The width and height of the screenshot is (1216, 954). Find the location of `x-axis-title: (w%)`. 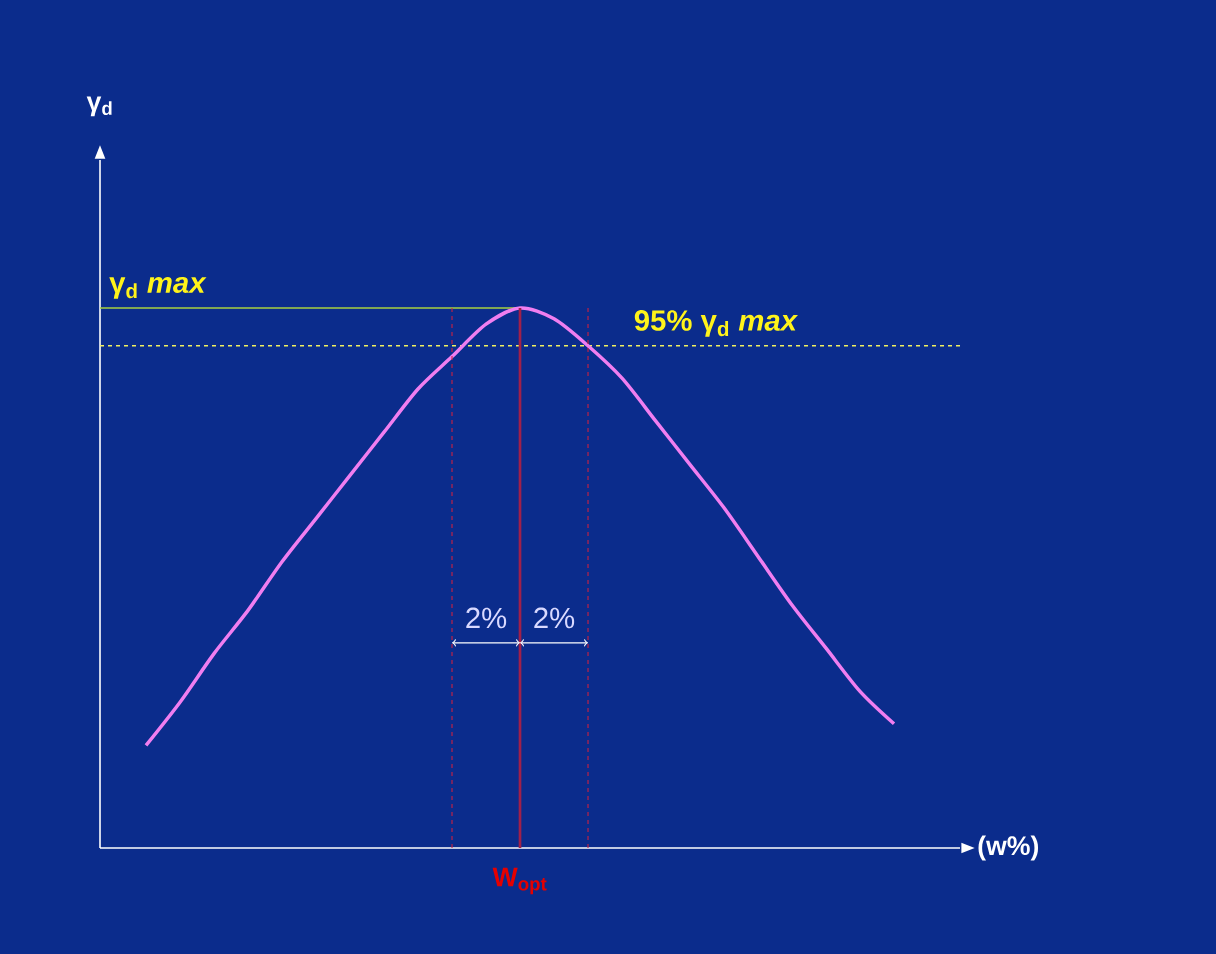

x-axis-title: (w%) is located at coordinates (1008, 848).